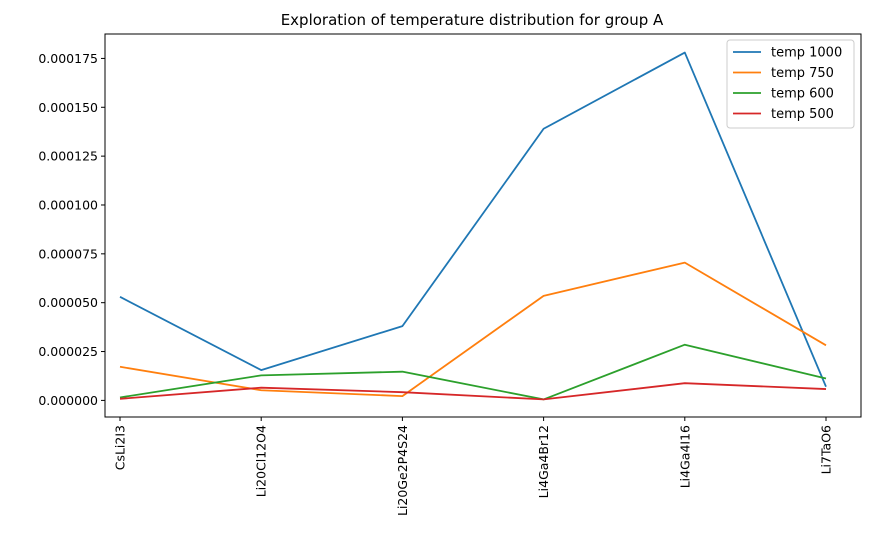 The height and width of the screenshot is (537, 870). I want to click on y-tick-label: 0.000000, so click(68, 400).